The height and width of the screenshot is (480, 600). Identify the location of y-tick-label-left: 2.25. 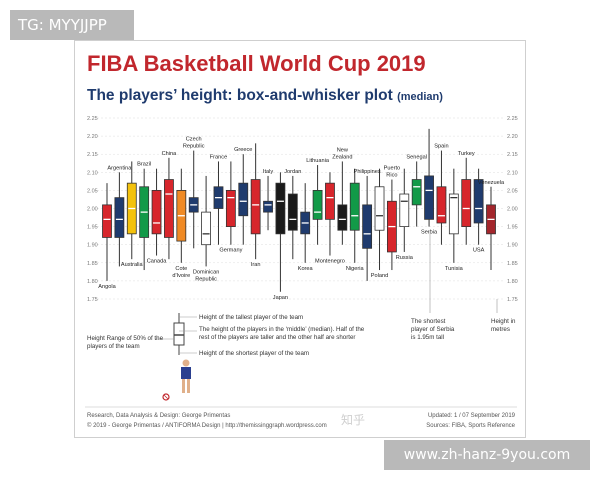
(92, 119).